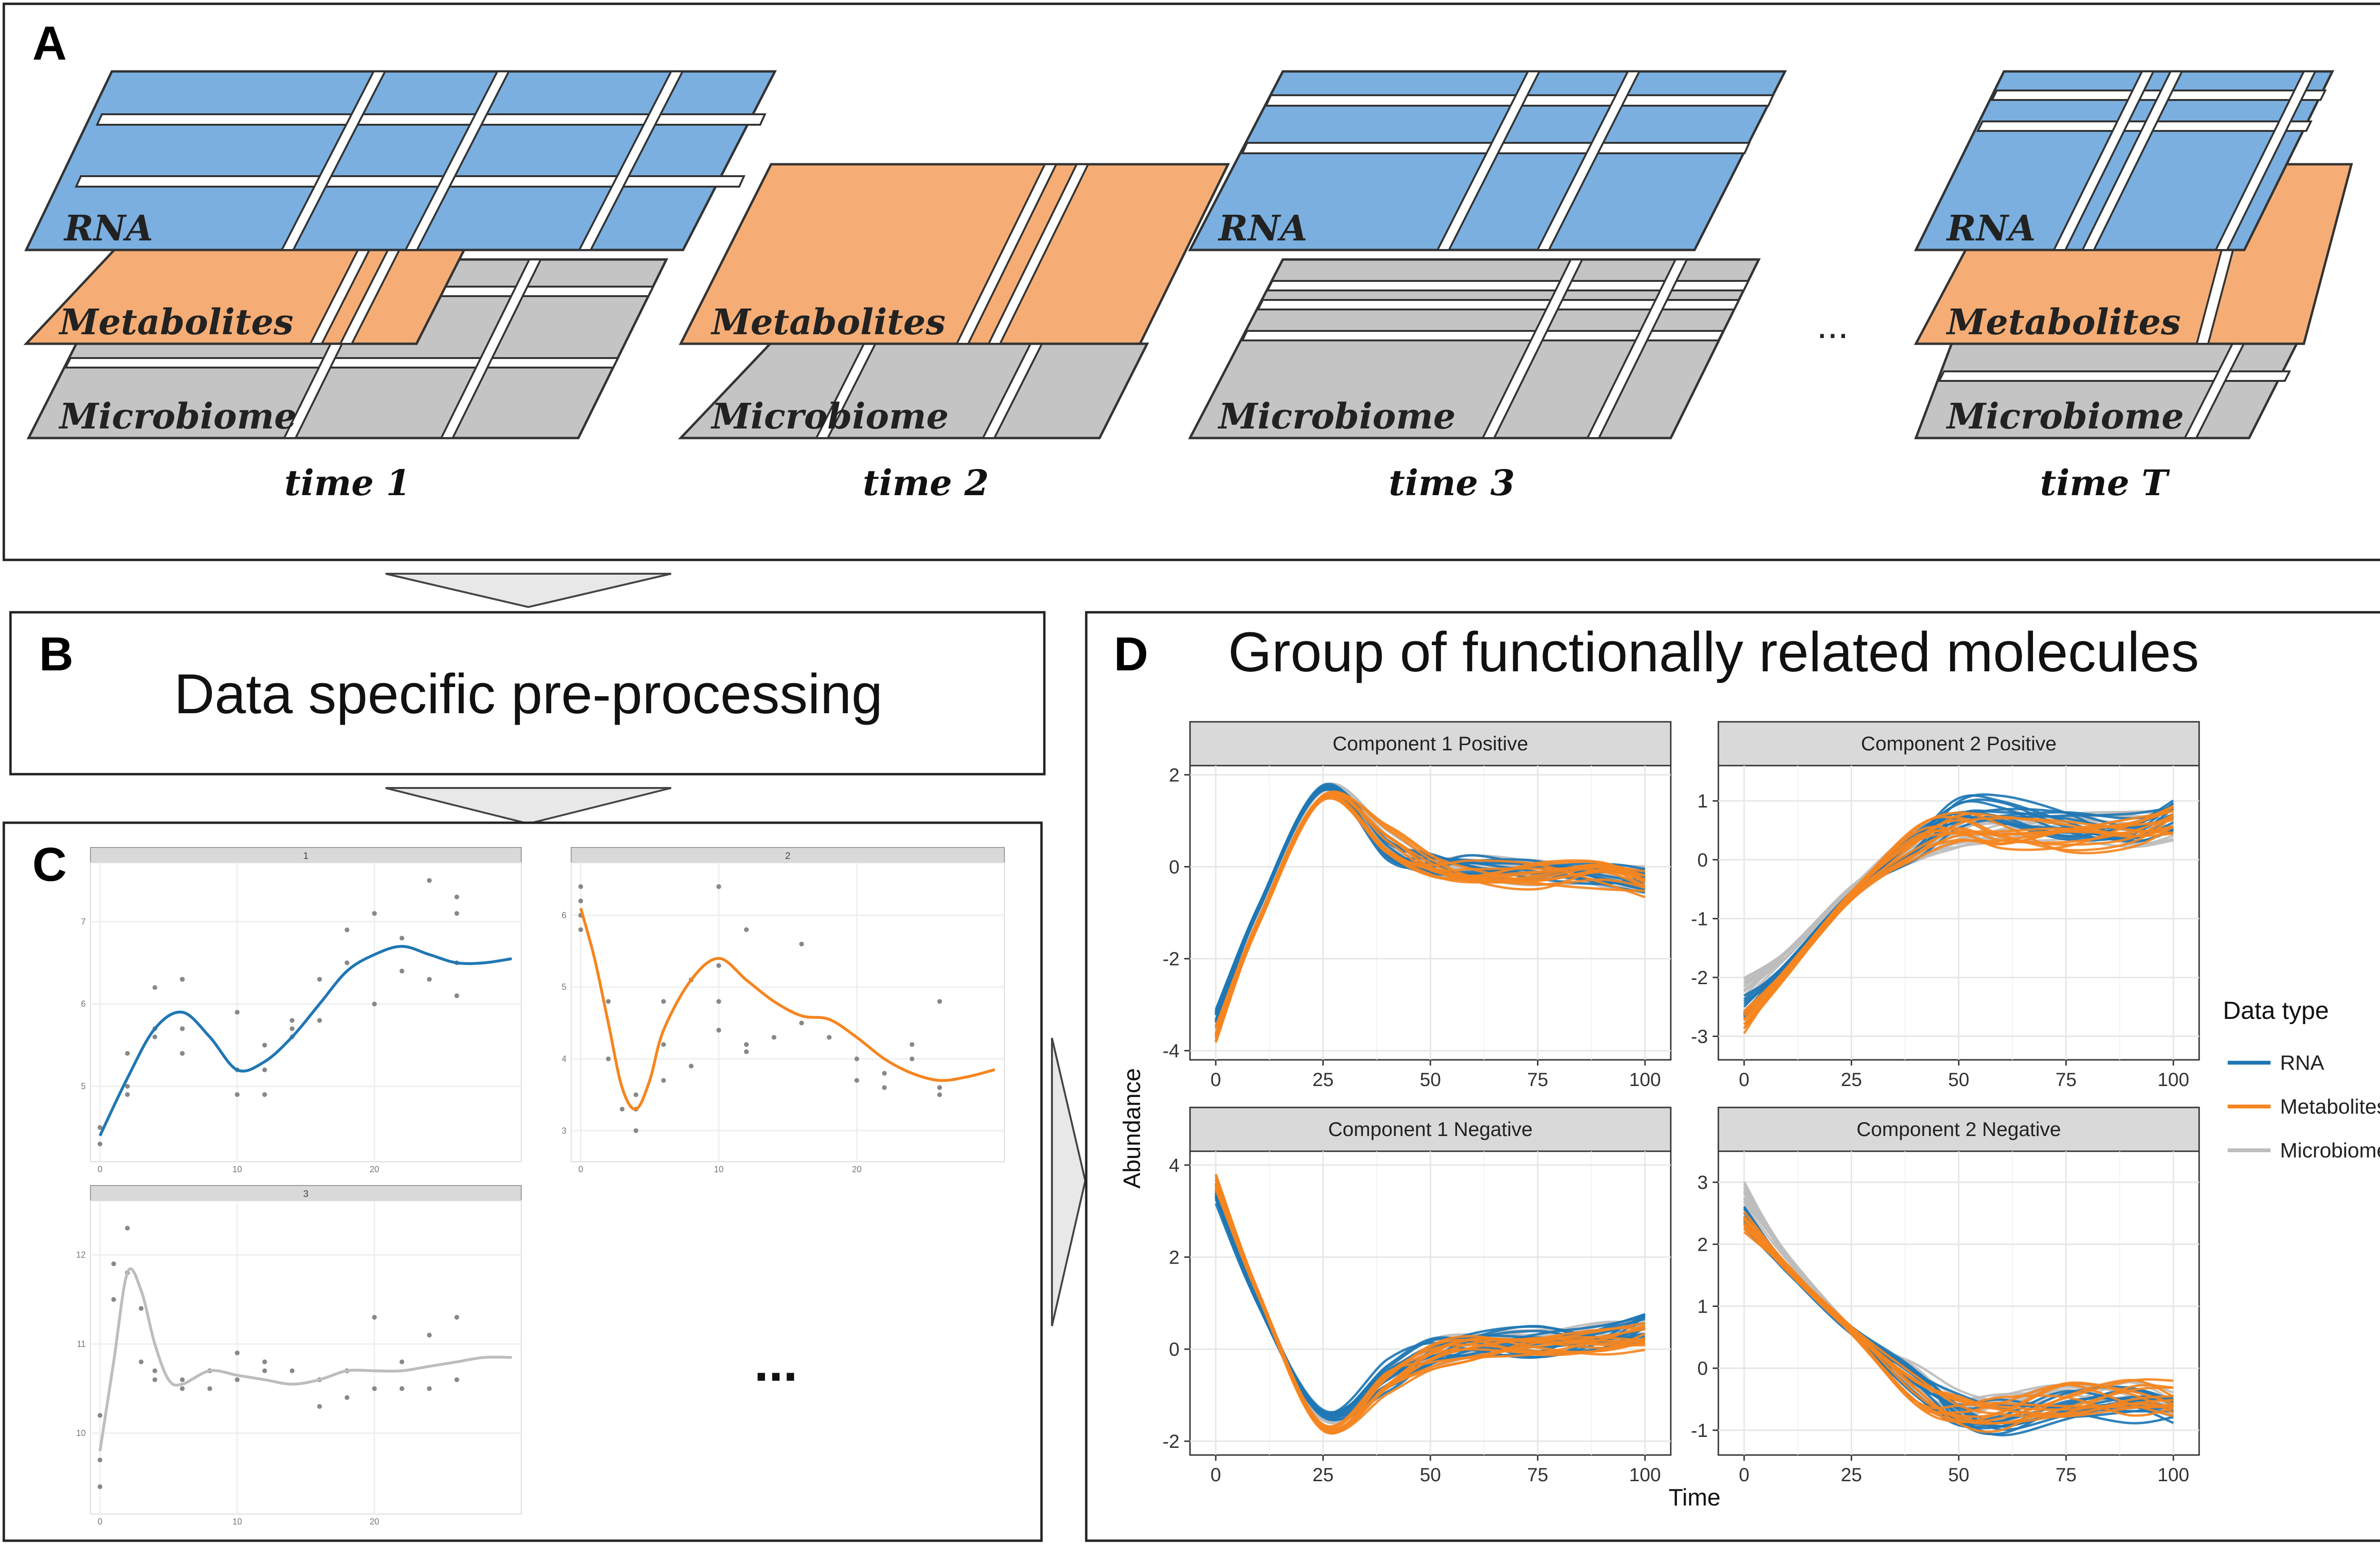  I want to click on mini-plot-curve, so click(305, 1359).